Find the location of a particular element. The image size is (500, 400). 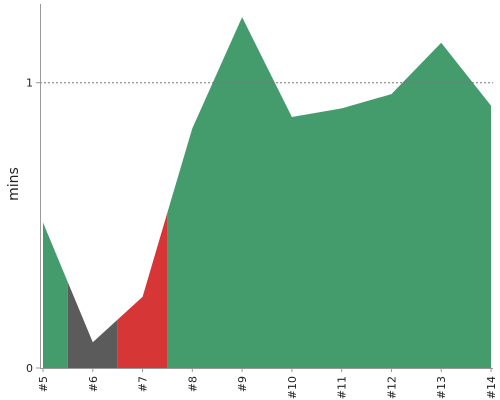

x-tick-label: #14 is located at coordinates (491, 387).